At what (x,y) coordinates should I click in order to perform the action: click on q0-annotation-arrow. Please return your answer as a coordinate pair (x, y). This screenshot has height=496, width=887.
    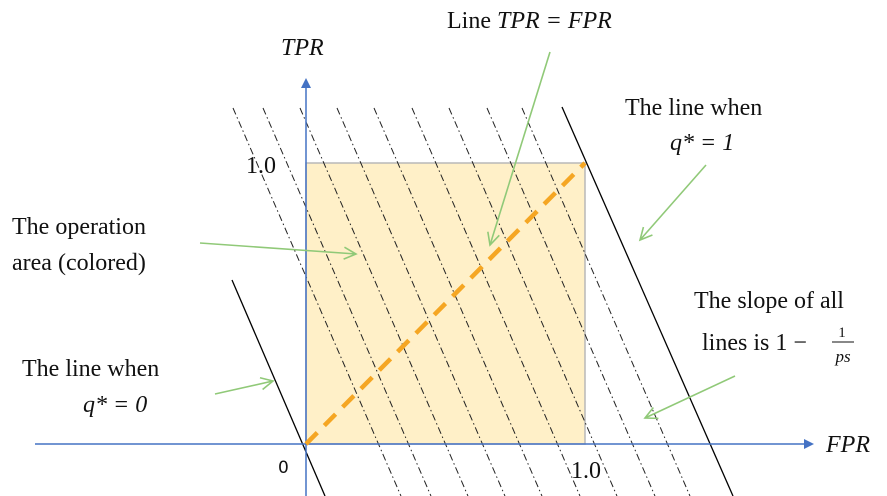
    Looking at the image, I should click on (244, 385).